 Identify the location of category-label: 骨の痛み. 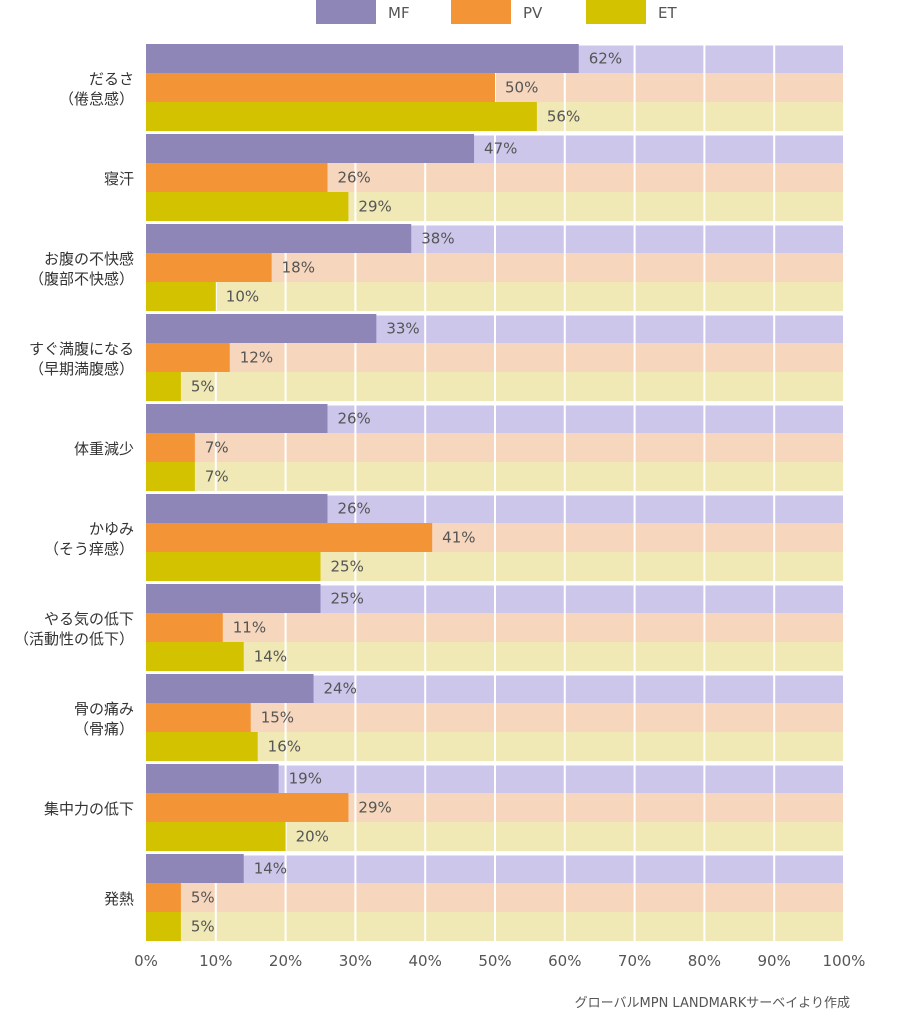
(104, 709).